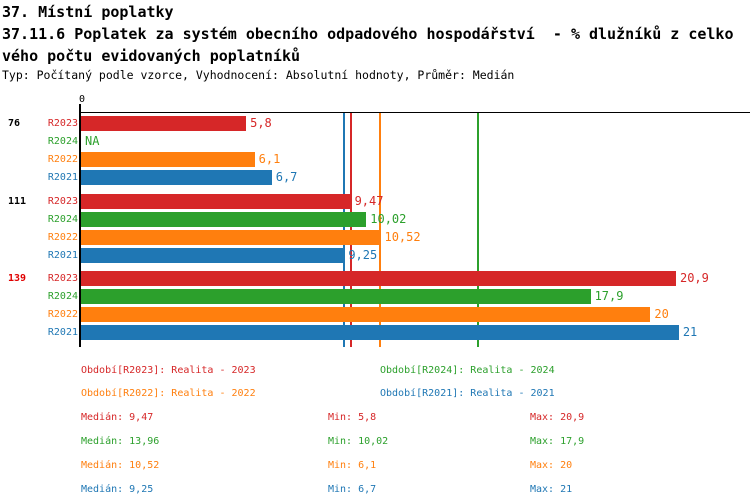 Image resolution: width=750 pixels, height=498 pixels. What do you see at coordinates (661, 314) in the screenshot?
I see `bar-value-label: 20` at bounding box center [661, 314].